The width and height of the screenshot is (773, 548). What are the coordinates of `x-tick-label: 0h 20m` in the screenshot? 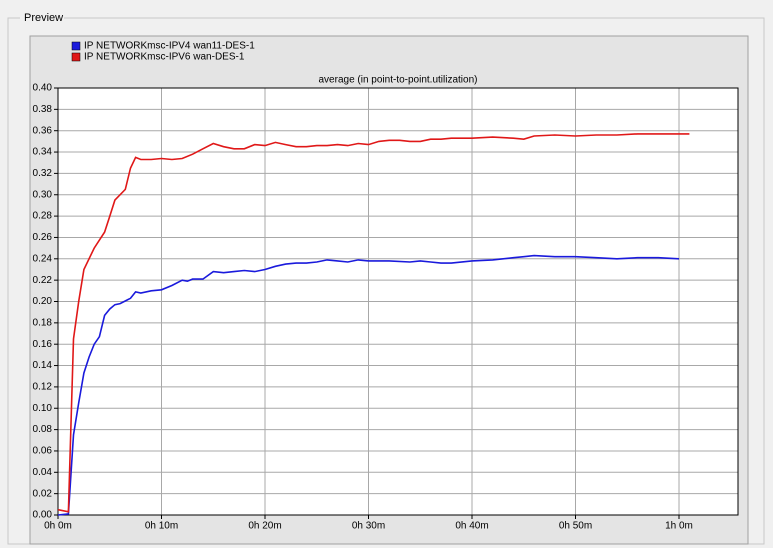 It's located at (264, 526).